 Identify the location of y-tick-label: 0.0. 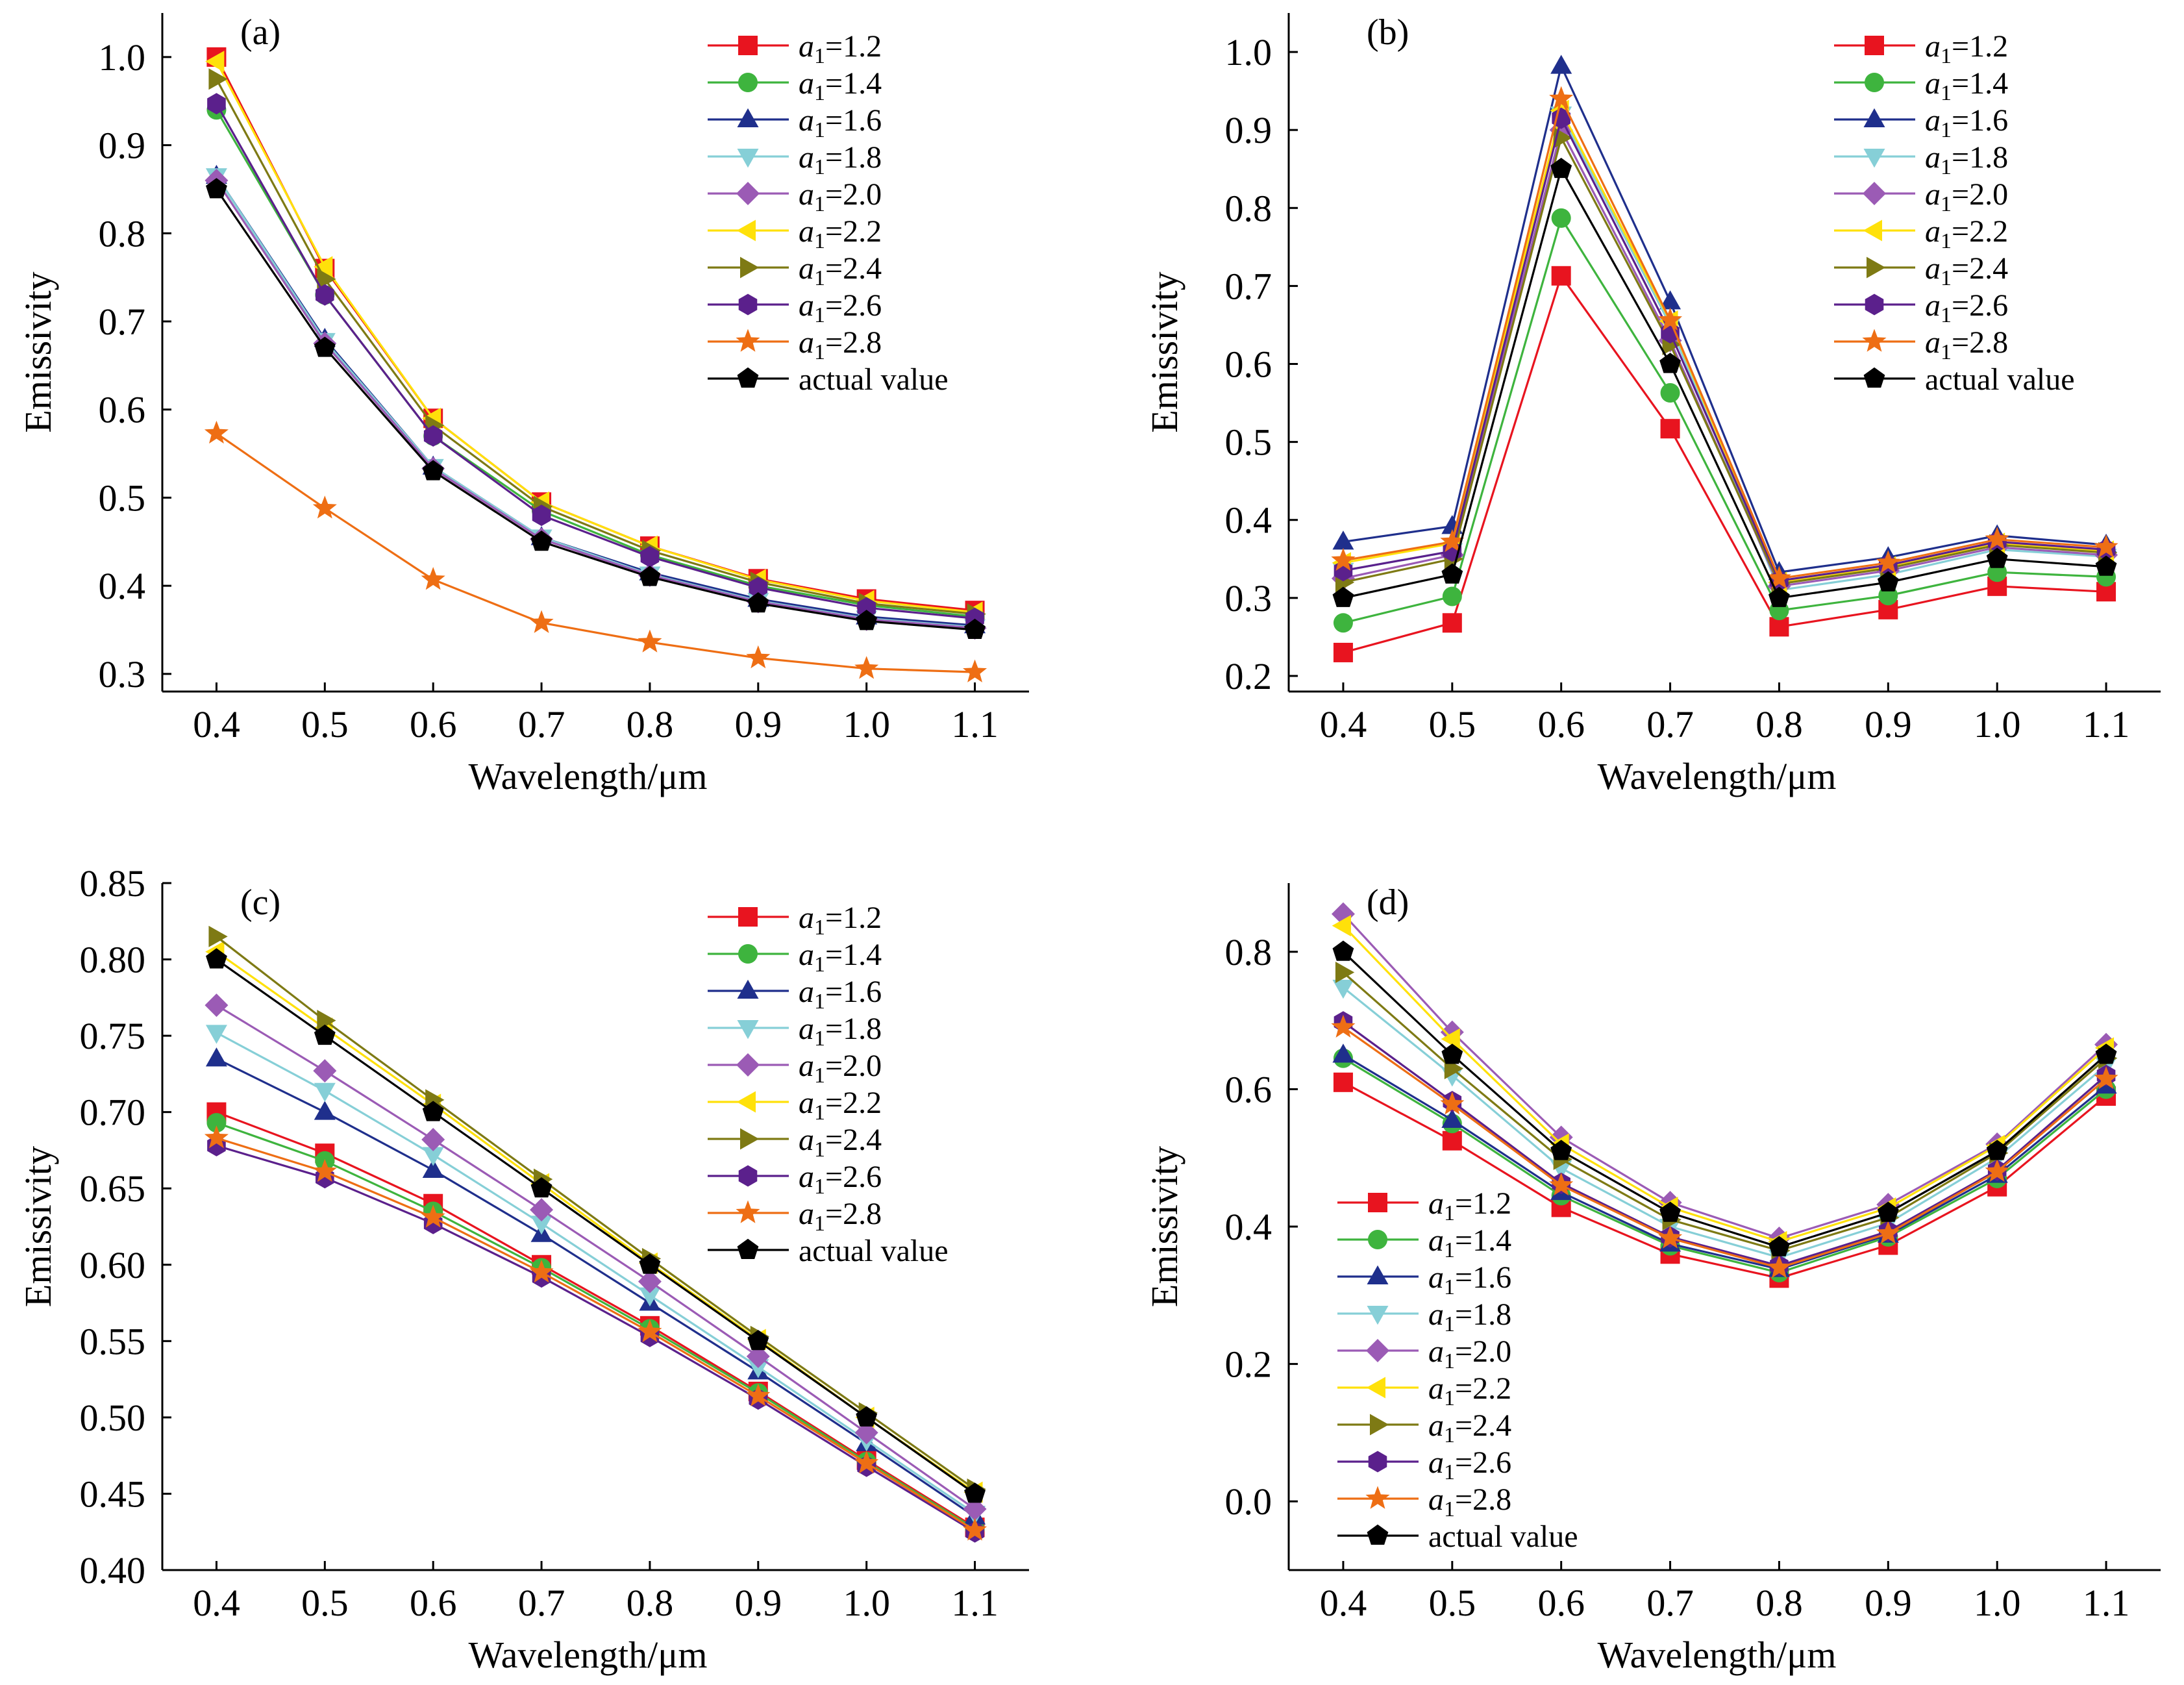
(1248, 1501).